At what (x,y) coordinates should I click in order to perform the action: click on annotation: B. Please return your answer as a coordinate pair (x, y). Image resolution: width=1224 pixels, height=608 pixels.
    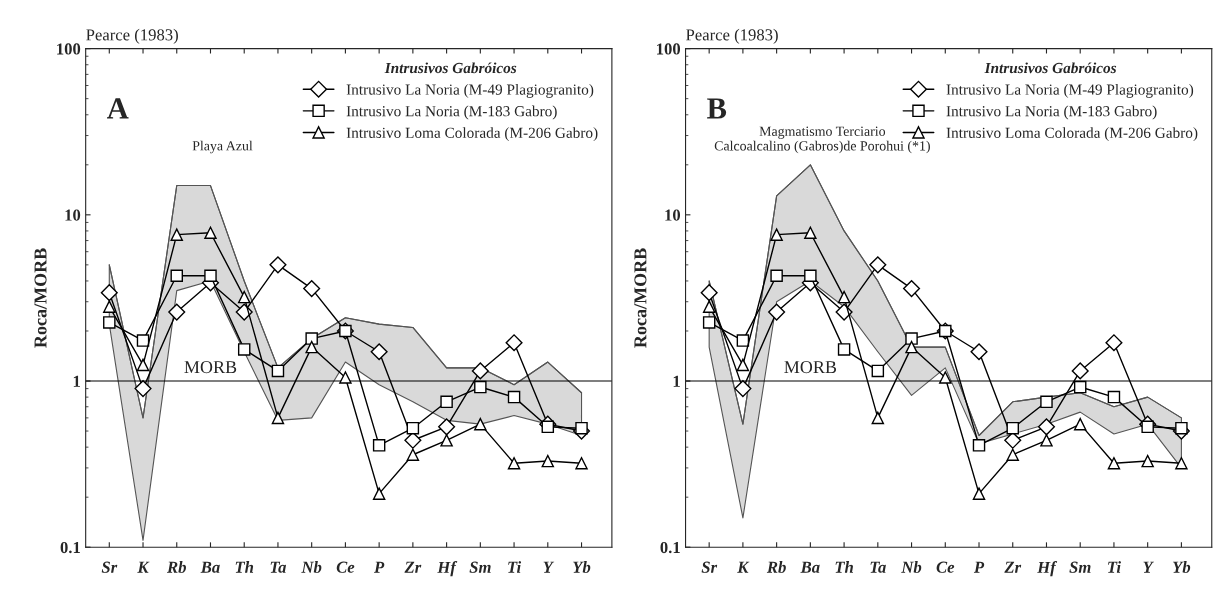
    Looking at the image, I should click on (717, 108).